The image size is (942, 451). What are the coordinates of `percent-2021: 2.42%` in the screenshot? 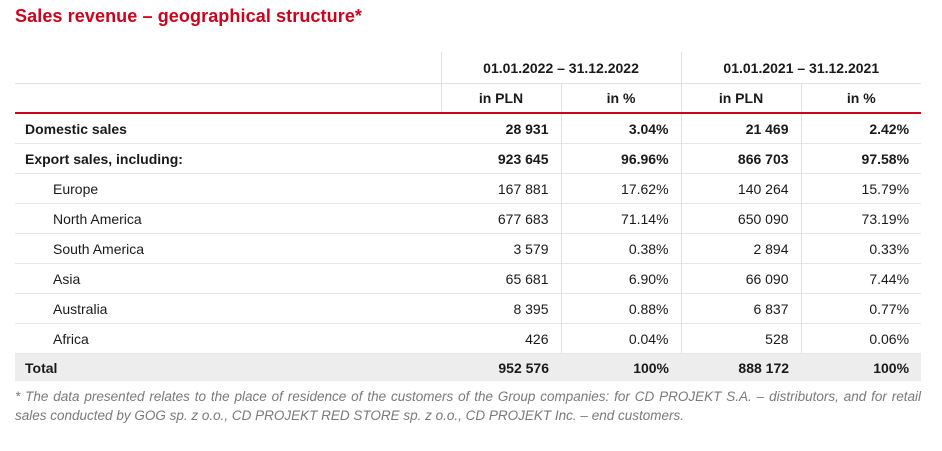 It's located at (861, 128).